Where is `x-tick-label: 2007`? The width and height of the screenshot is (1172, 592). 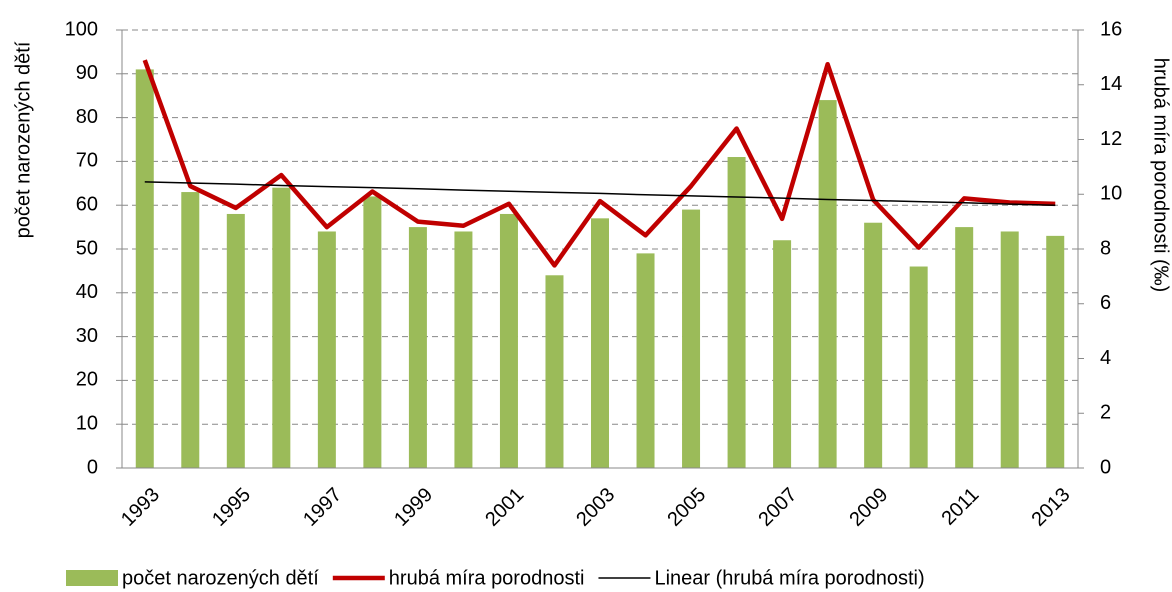
x-tick-label: 2007 is located at coordinates (777, 507).